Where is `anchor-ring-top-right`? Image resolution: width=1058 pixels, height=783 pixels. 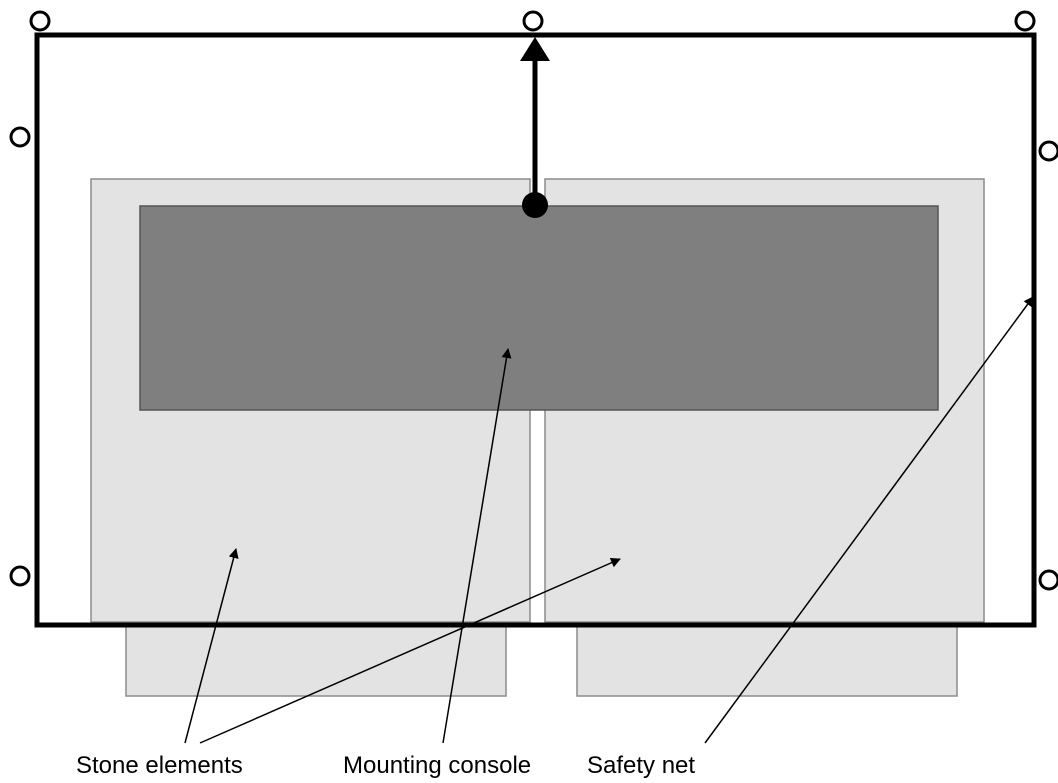 anchor-ring-top-right is located at coordinates (1025, 21).